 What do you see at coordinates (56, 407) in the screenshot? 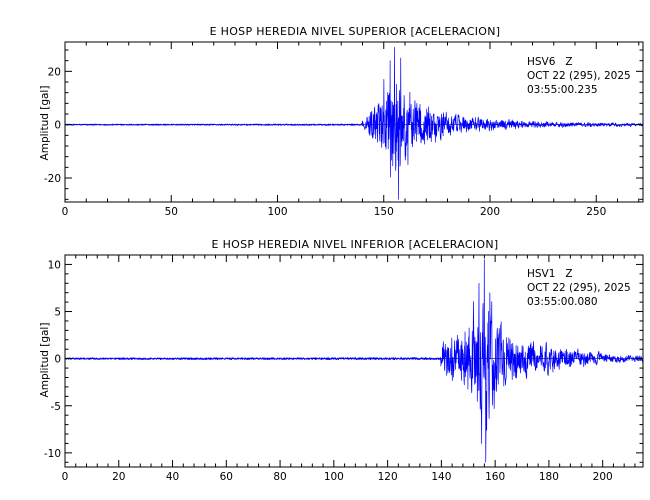
I see `lower-y-tick-label: -5` at bounding box center [56, 407].